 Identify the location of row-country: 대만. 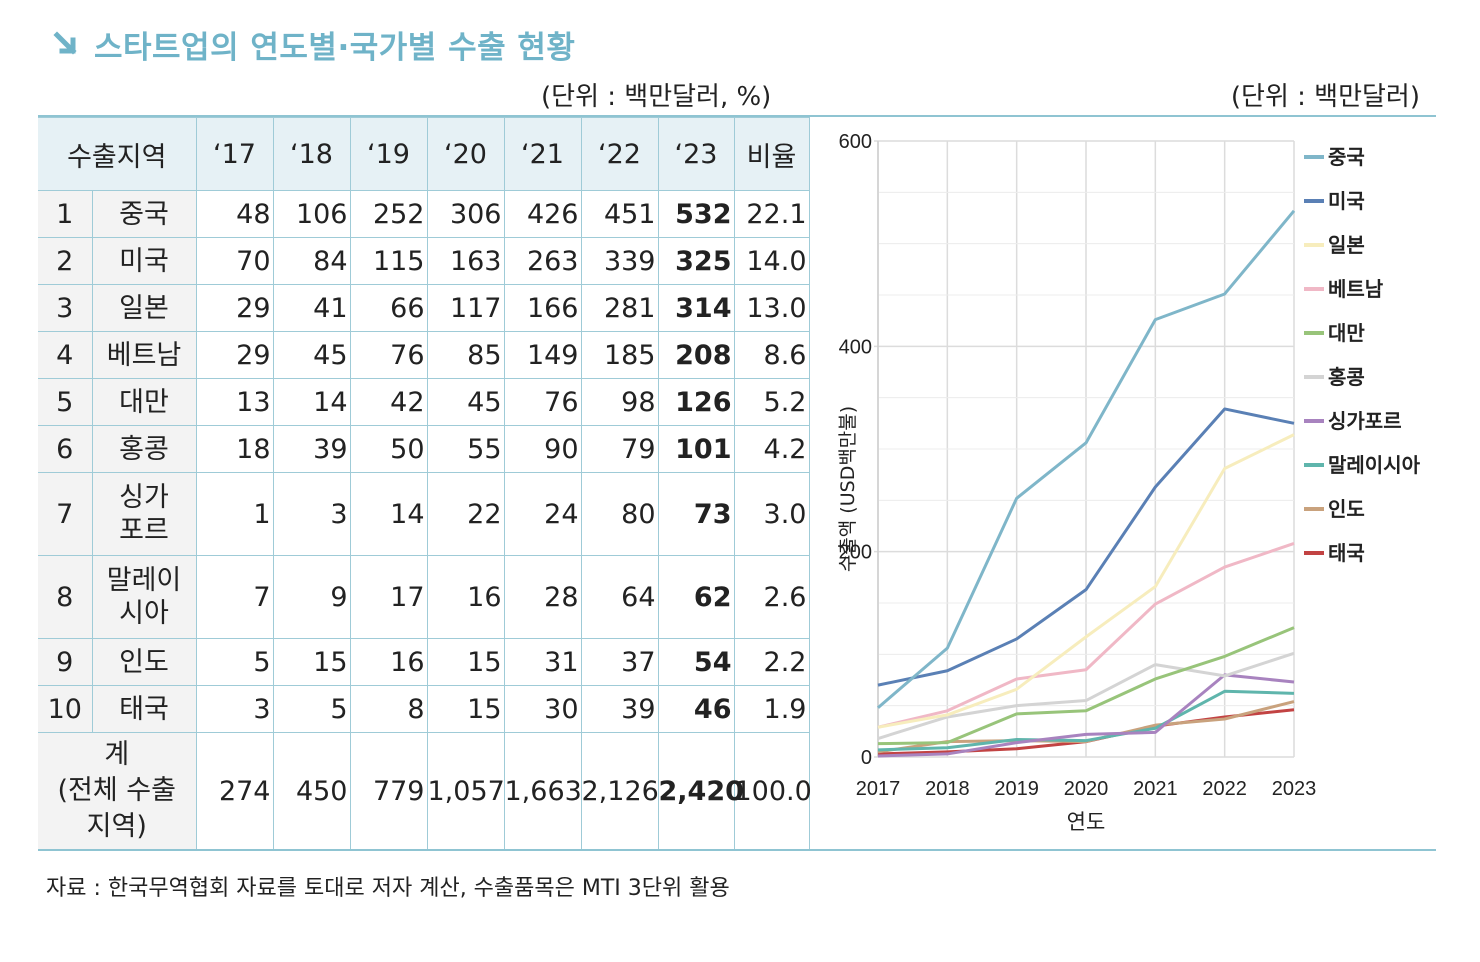
(144, 402).